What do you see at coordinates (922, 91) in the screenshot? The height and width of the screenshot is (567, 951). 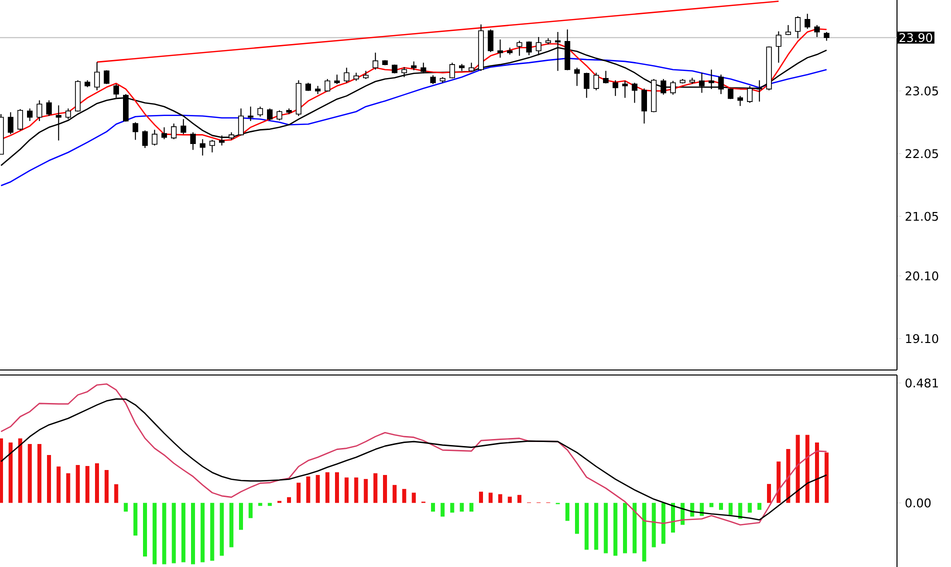 I see `y-tick-label: 23.05` at bounding box center [922, 91].